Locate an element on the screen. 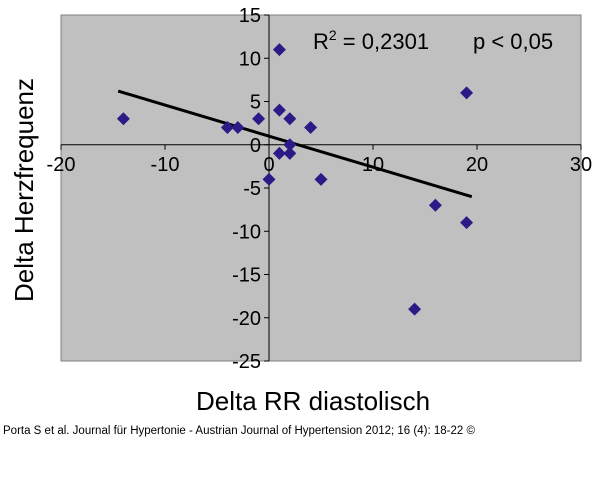  y-axis-title: Delta Herzfrequenz is located at coordinates (24, 190).